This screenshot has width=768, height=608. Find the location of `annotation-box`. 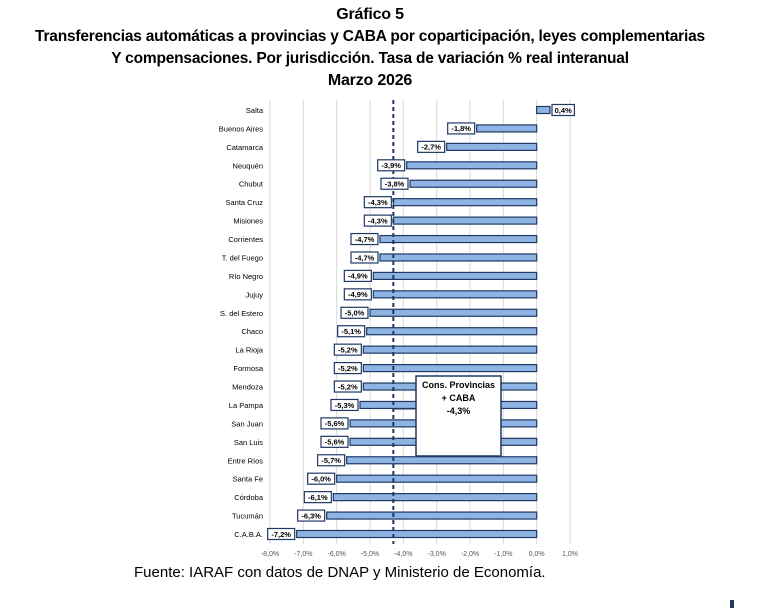

annotation-box is located at coordinates (458, 416).